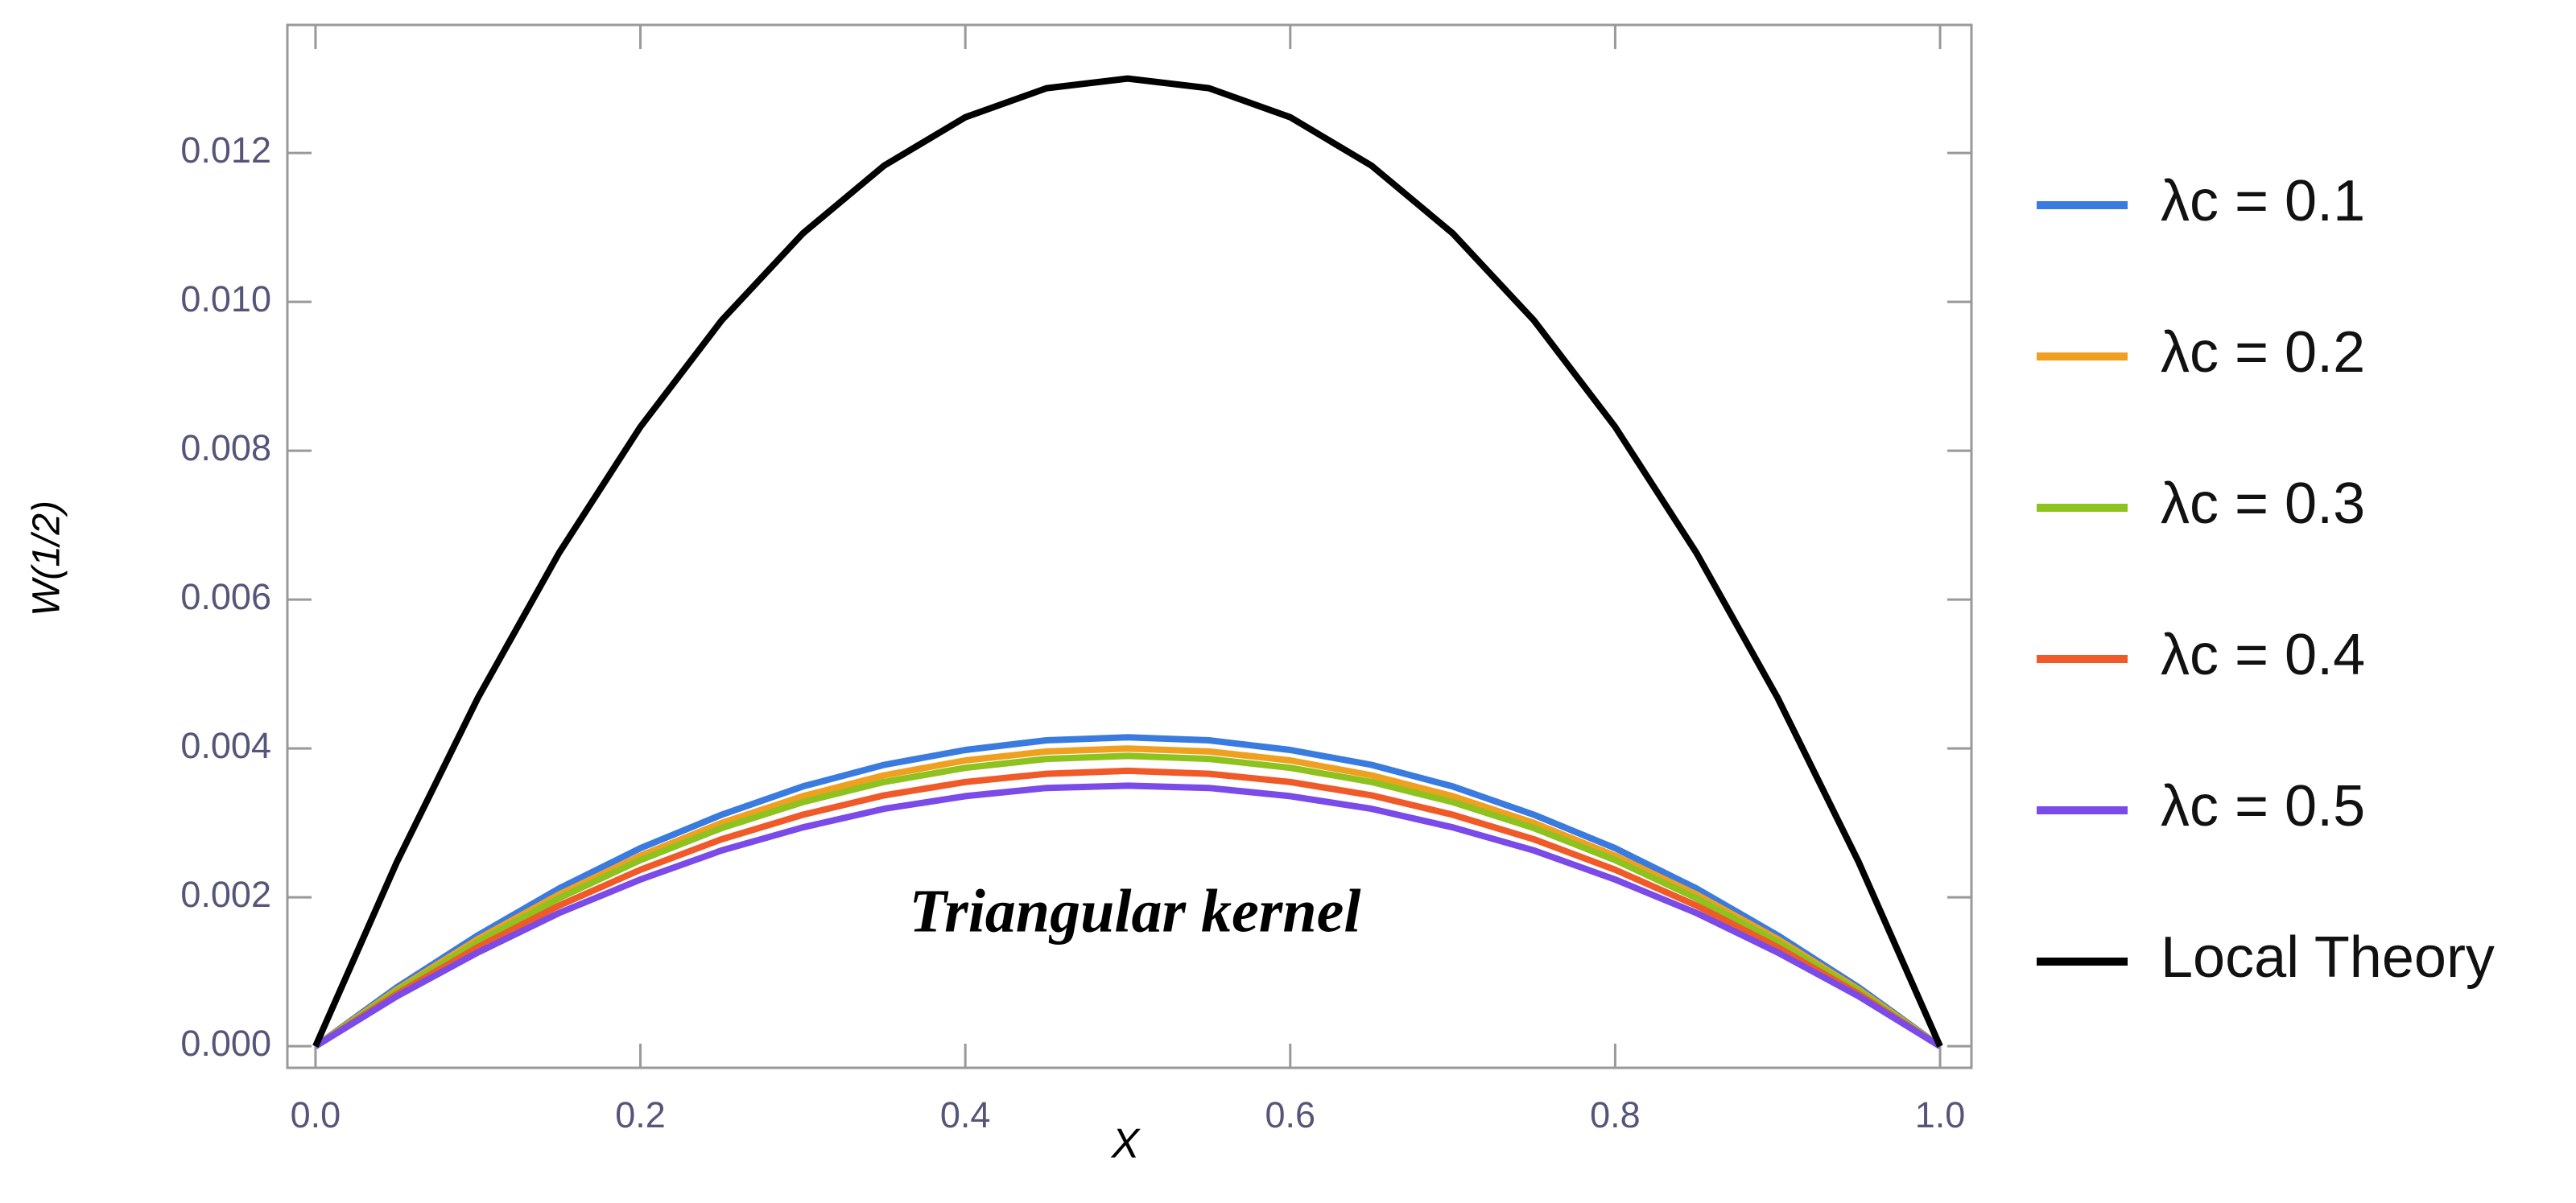 Image resolution: width=2576 pixels, height=1203 pixels. What do you see at coordinates (640, 1114) in the screenshot?
I see `x-tick-label: 0.2` at bounding box center [640, 1114].